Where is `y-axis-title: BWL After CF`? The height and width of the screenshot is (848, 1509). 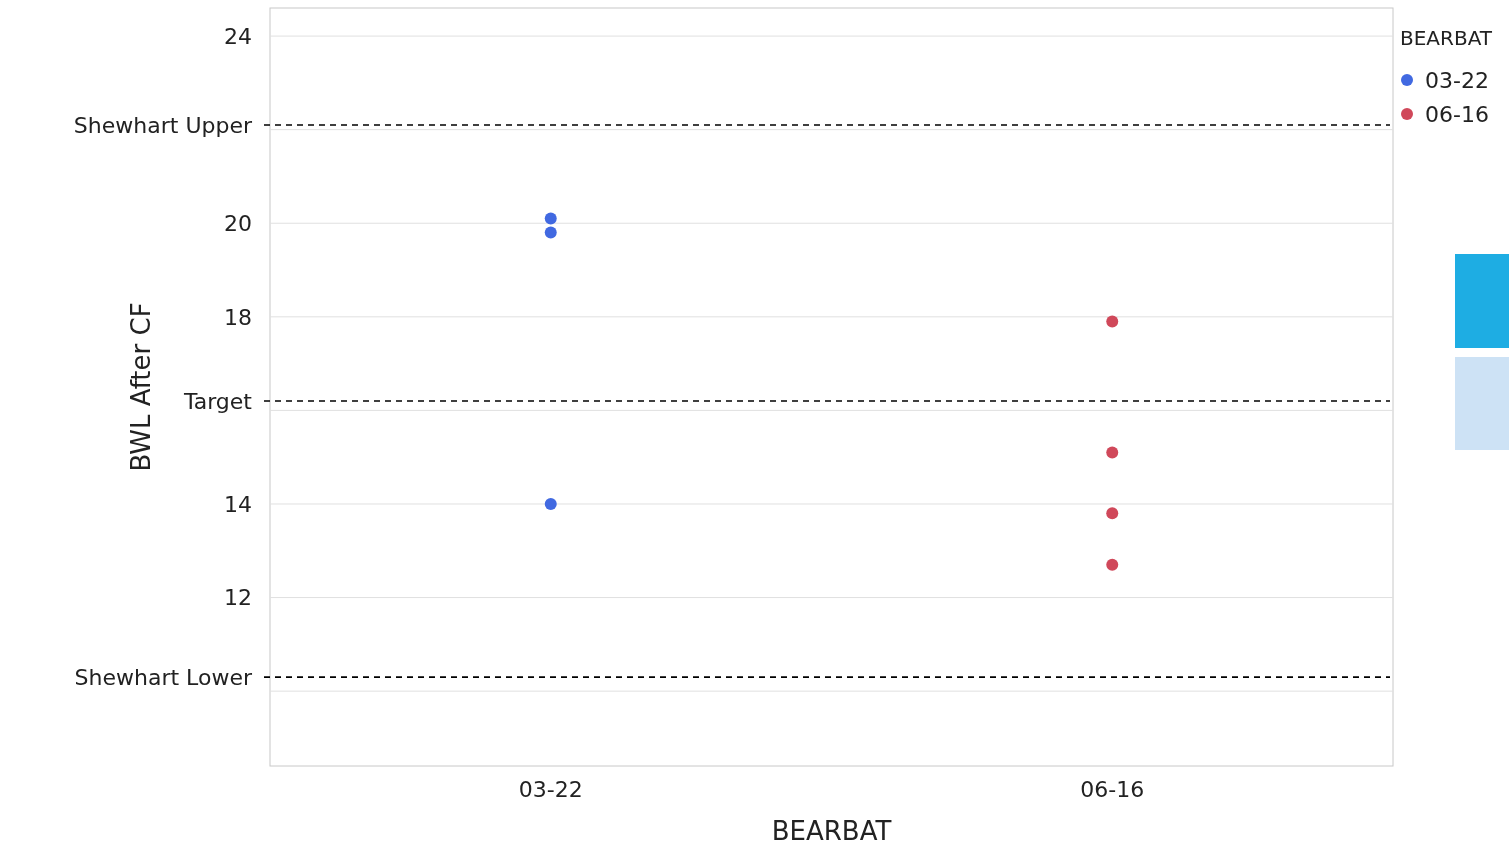 y-axis-title: BWL After CF is located at coordinates (141, 387).